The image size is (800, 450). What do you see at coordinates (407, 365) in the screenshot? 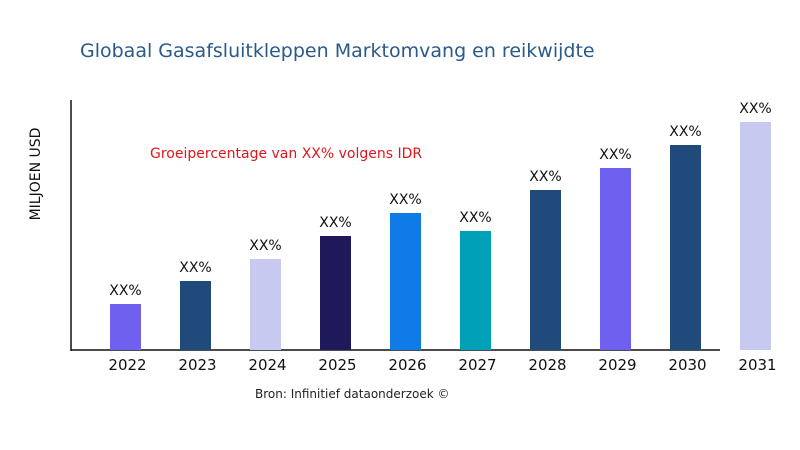
I see `x-tick-label-2026: 2026` at bounding box center [407, 365].